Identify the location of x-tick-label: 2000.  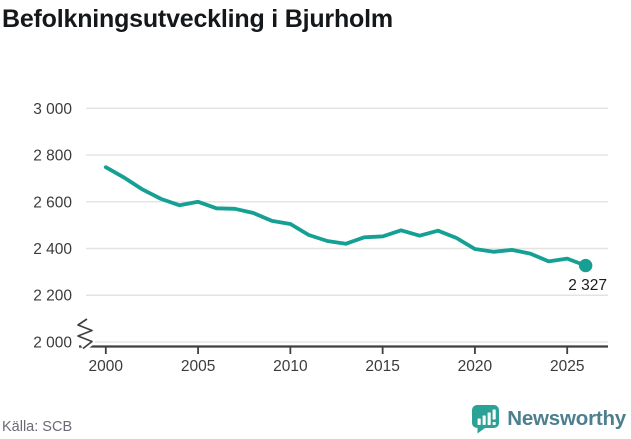
(106, 366).